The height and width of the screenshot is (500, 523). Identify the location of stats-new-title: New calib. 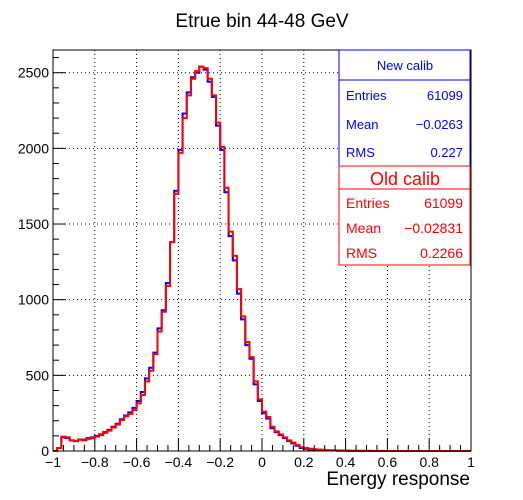
(405, 65).